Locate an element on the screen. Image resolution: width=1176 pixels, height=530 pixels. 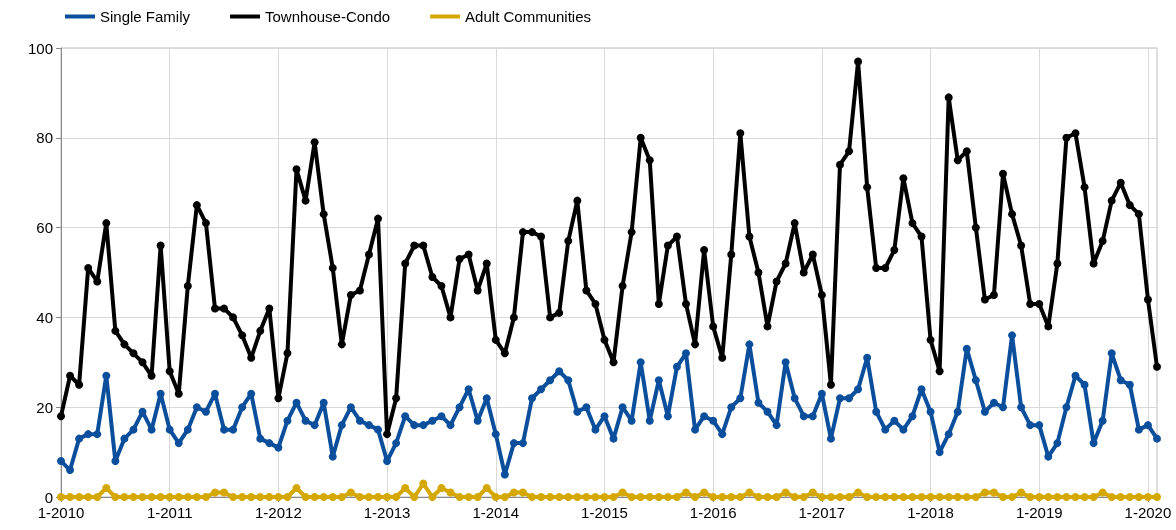
x-tick-label: 1-2016 is located at coordinates (713, 512).